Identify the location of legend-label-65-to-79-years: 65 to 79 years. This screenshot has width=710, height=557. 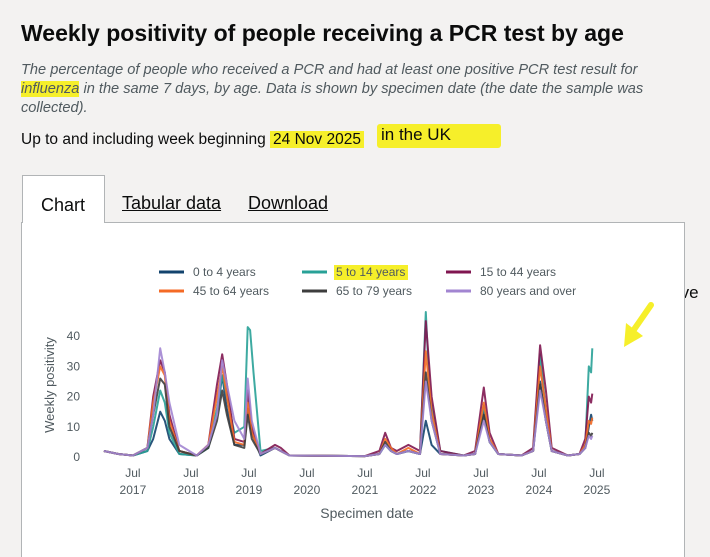
(374, 291).